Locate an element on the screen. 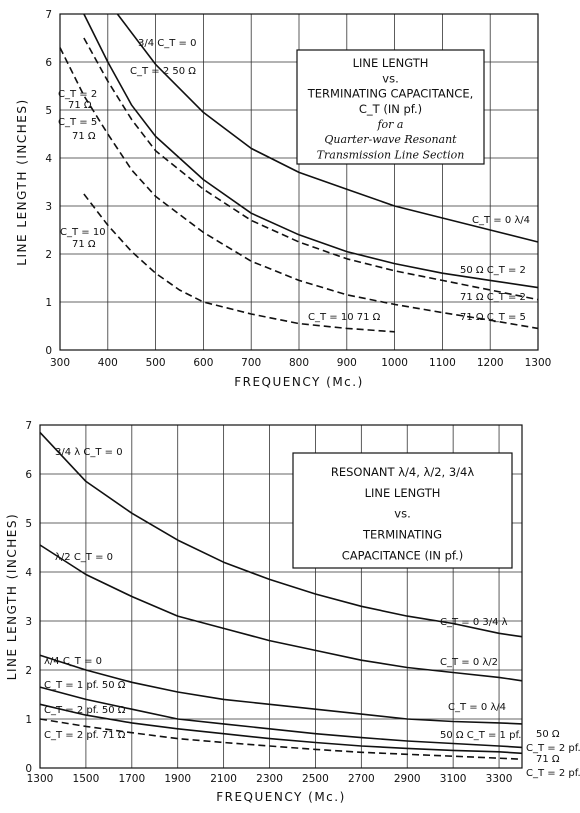 The width and height of the screenshot is (580, 813). curve-annotation: 71 Ω C_T = 5 is located at coordinates (493, 317).